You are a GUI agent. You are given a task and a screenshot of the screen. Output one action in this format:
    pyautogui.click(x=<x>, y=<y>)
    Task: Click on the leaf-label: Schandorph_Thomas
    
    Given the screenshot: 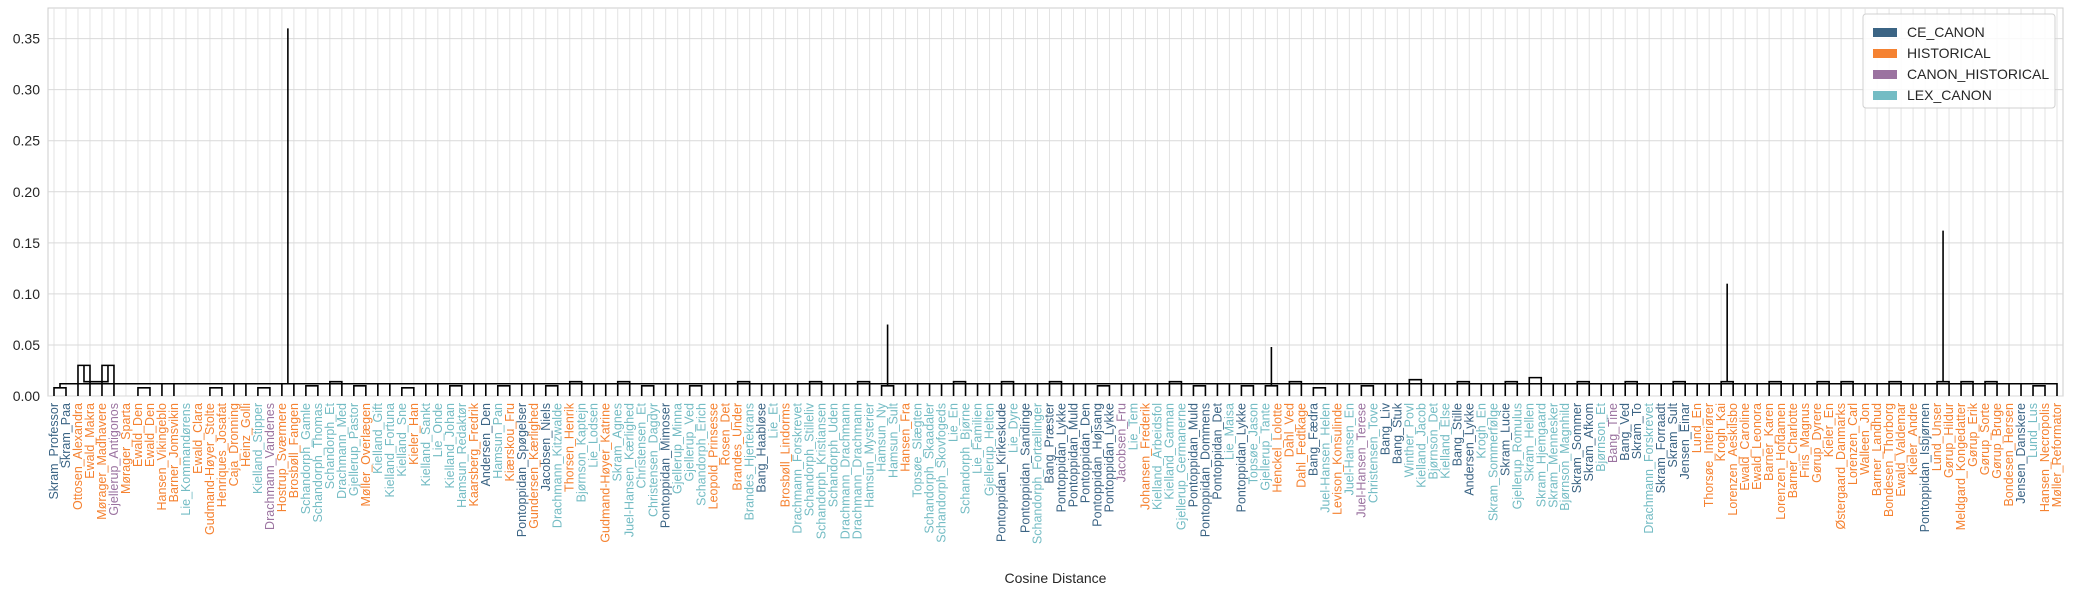 What is the action you would take?
    pyautogui.click(x=318, y=463)
    